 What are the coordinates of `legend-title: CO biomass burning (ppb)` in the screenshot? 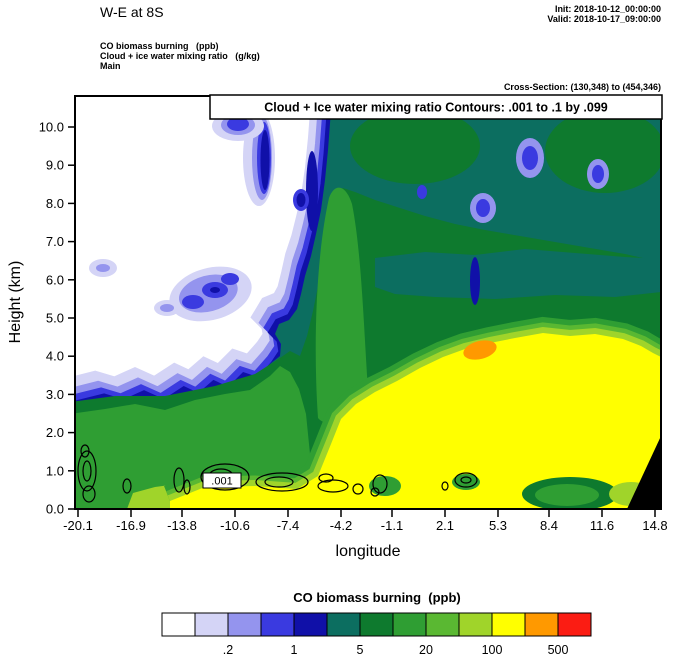 It's located at (377, 597).